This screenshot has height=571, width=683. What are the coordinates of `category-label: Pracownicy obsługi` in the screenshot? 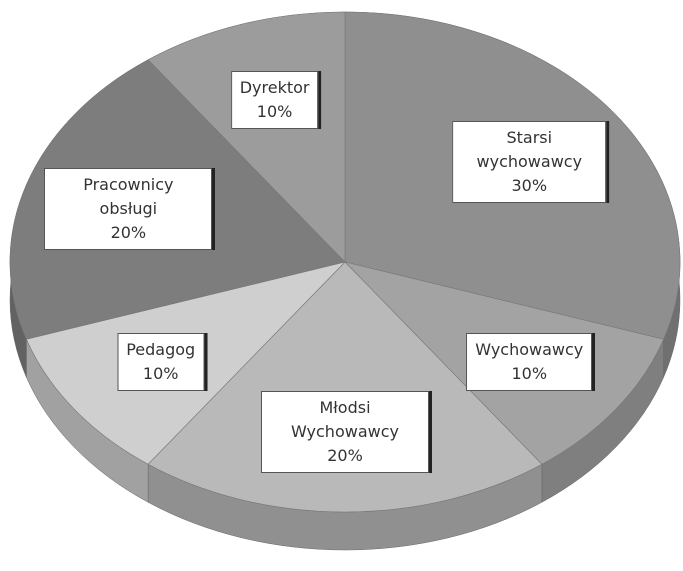 It's located at (128, 197).